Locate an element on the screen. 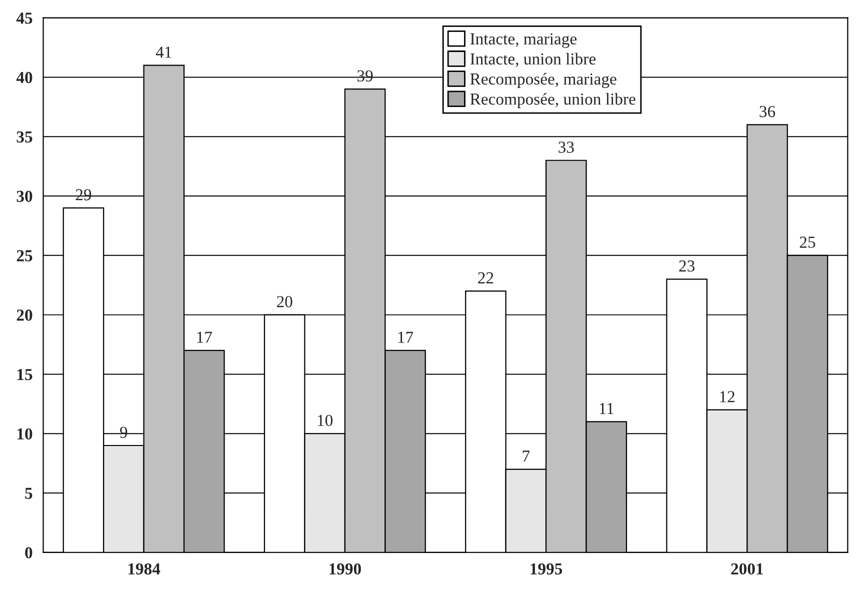  y-tick-label: 0 is located at coordinates (28, 552).